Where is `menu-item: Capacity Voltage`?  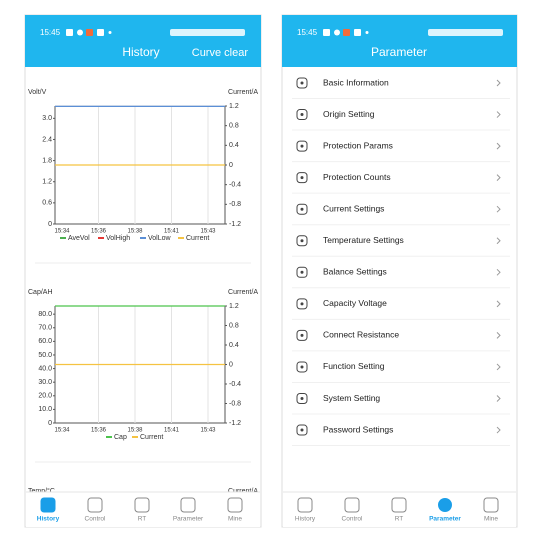 menu-item: Capacity Voltage is located at coordinates (401, 309).